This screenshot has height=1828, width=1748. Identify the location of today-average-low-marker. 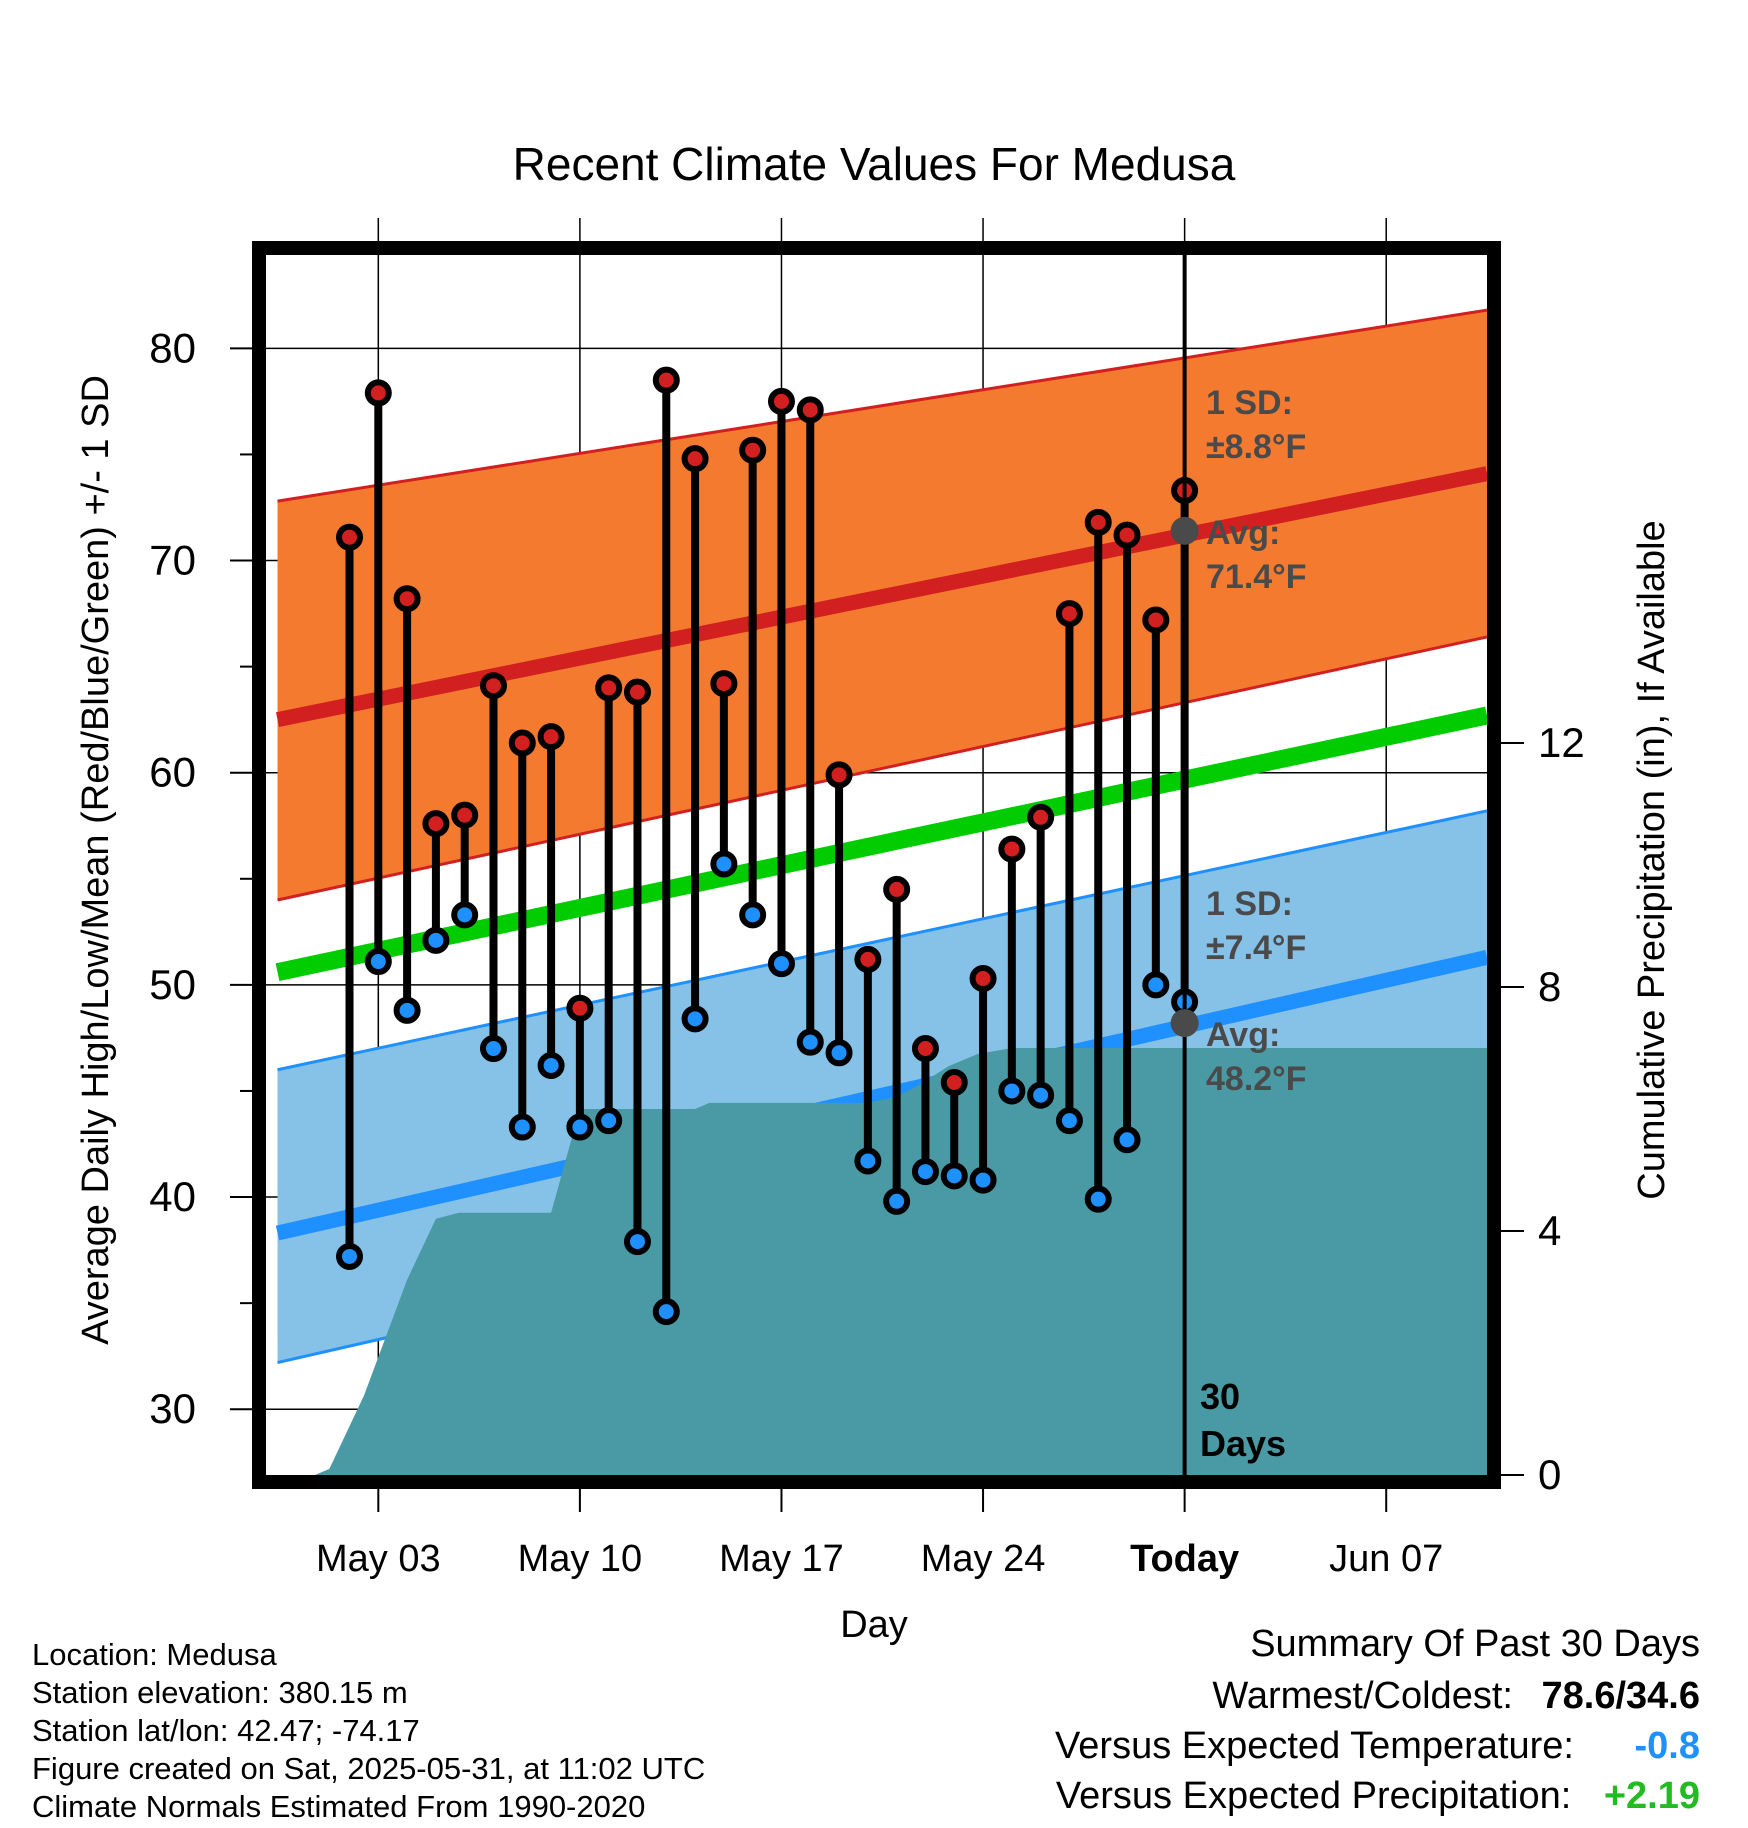
(1184, 1023).